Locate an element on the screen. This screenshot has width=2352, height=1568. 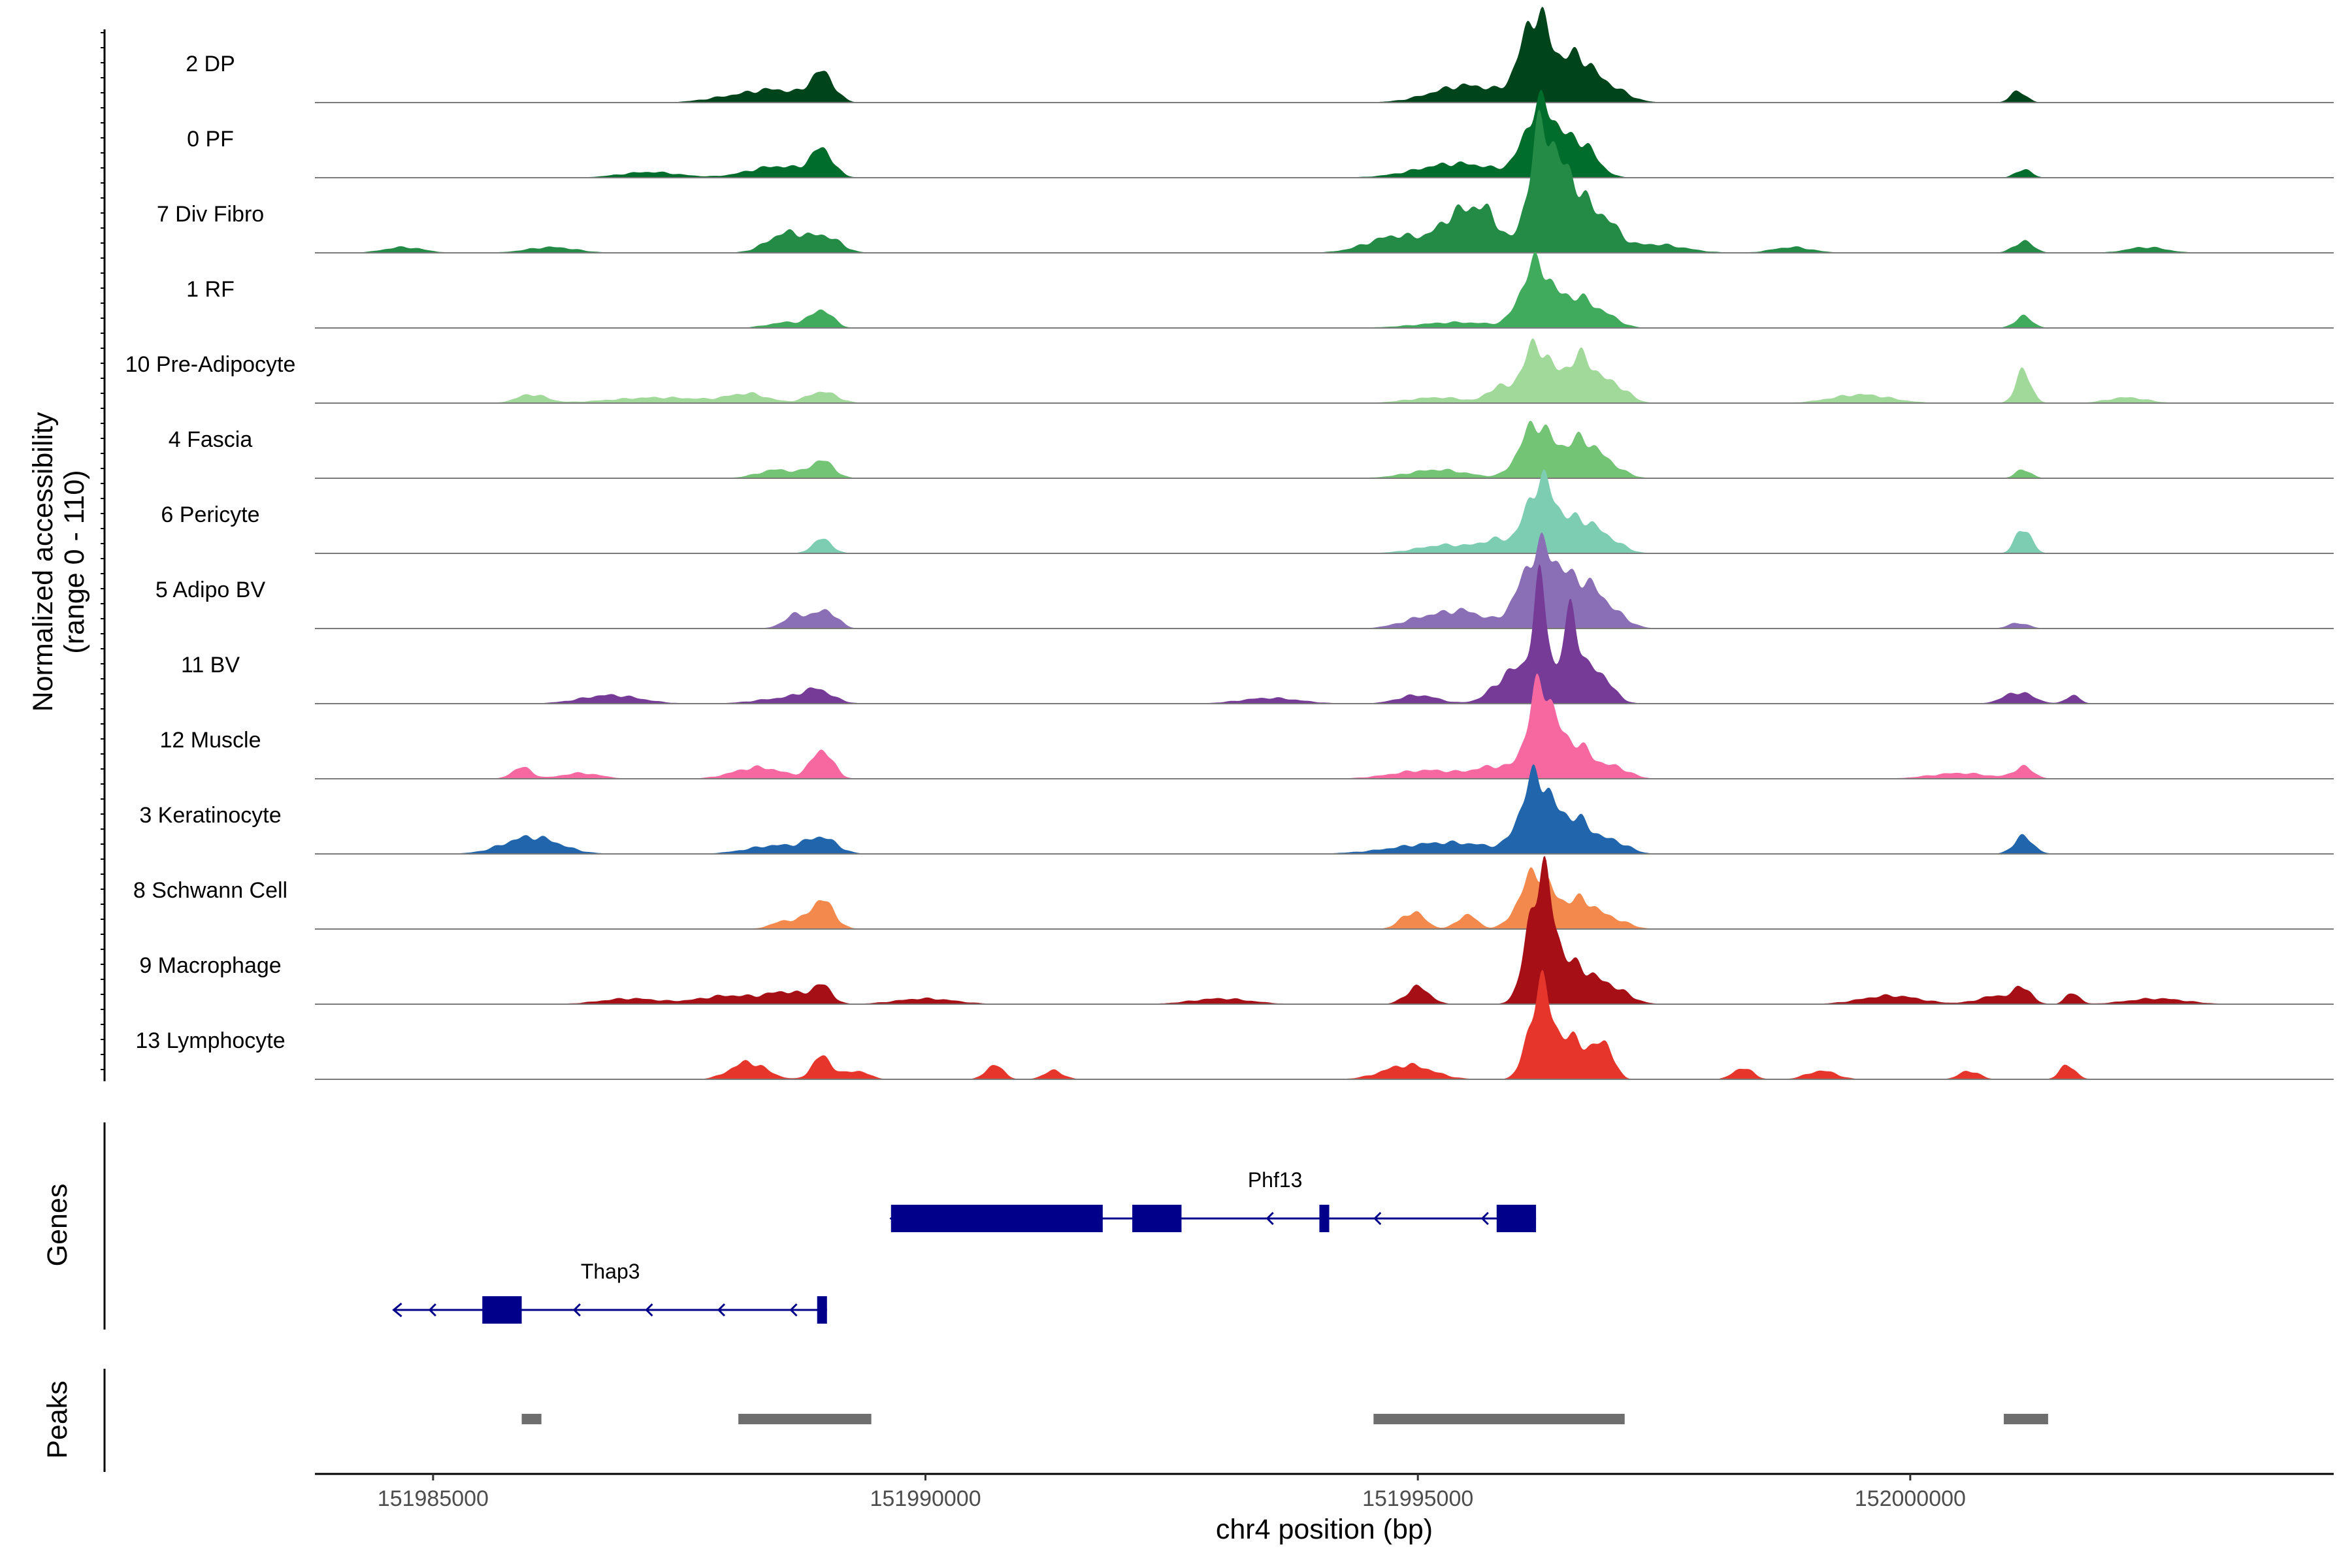
gene-label: Thap3 is located at coordinates (610, 1271).